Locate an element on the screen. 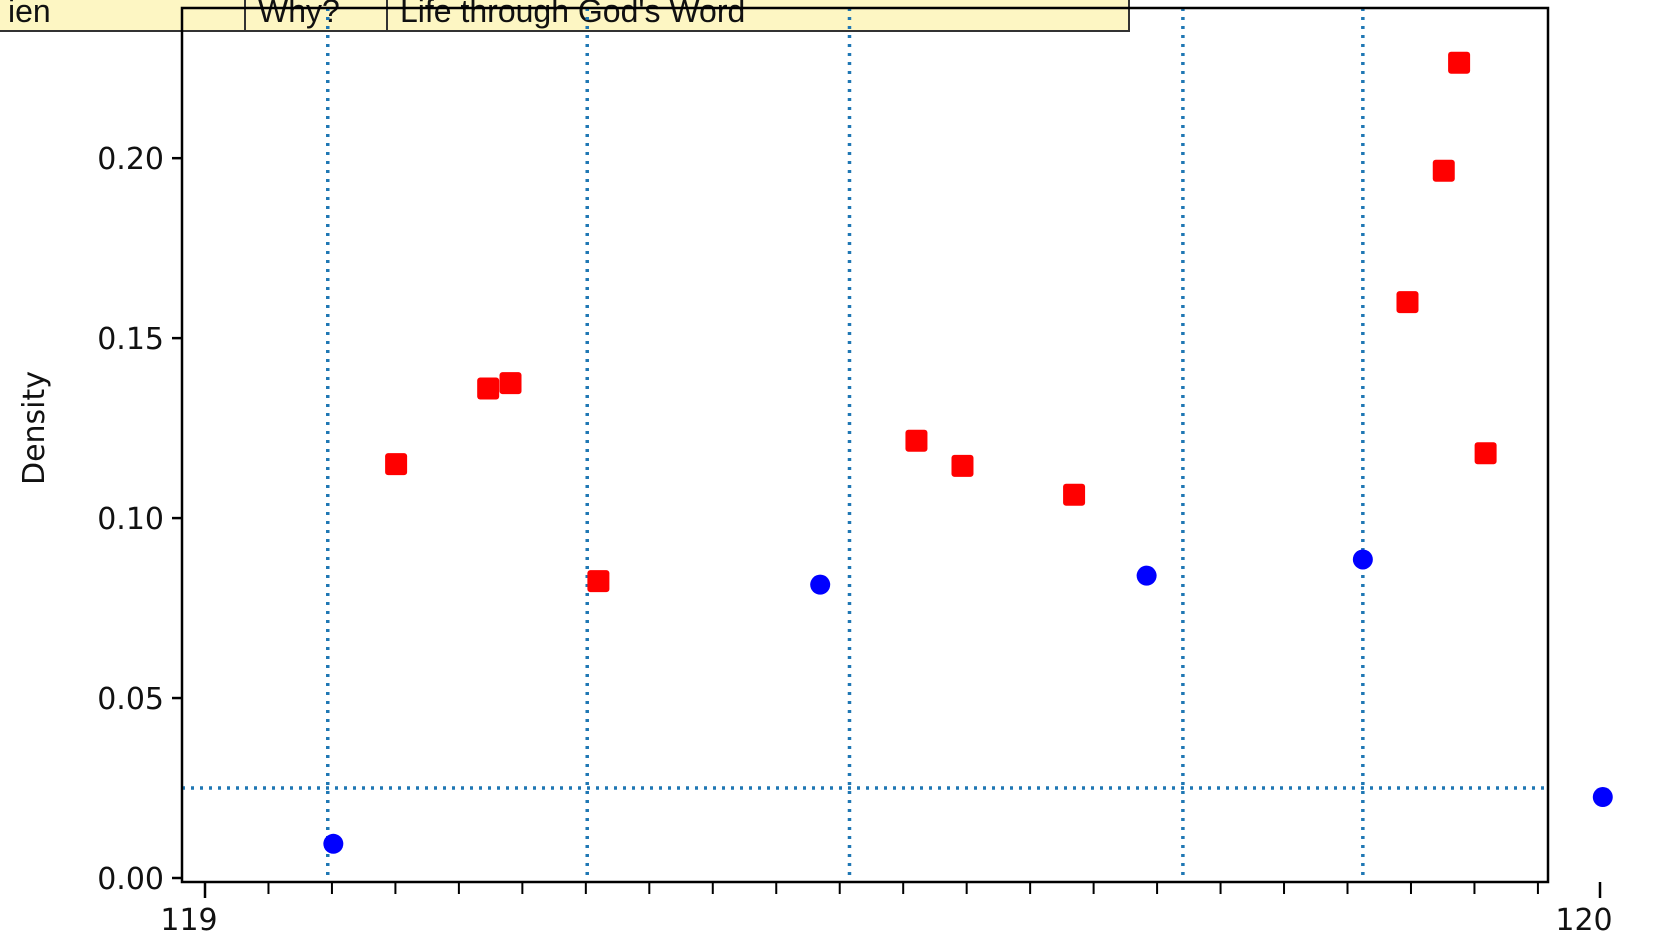  y-tick-label: 0.20 is located at coordinates (130, 159).